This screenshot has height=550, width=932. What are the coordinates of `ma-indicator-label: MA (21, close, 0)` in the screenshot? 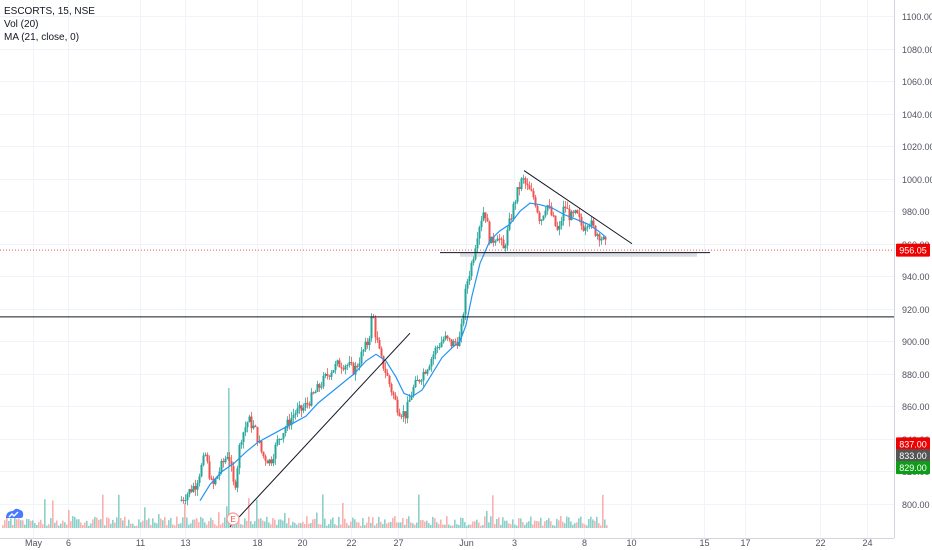 It's located at (42, 37).